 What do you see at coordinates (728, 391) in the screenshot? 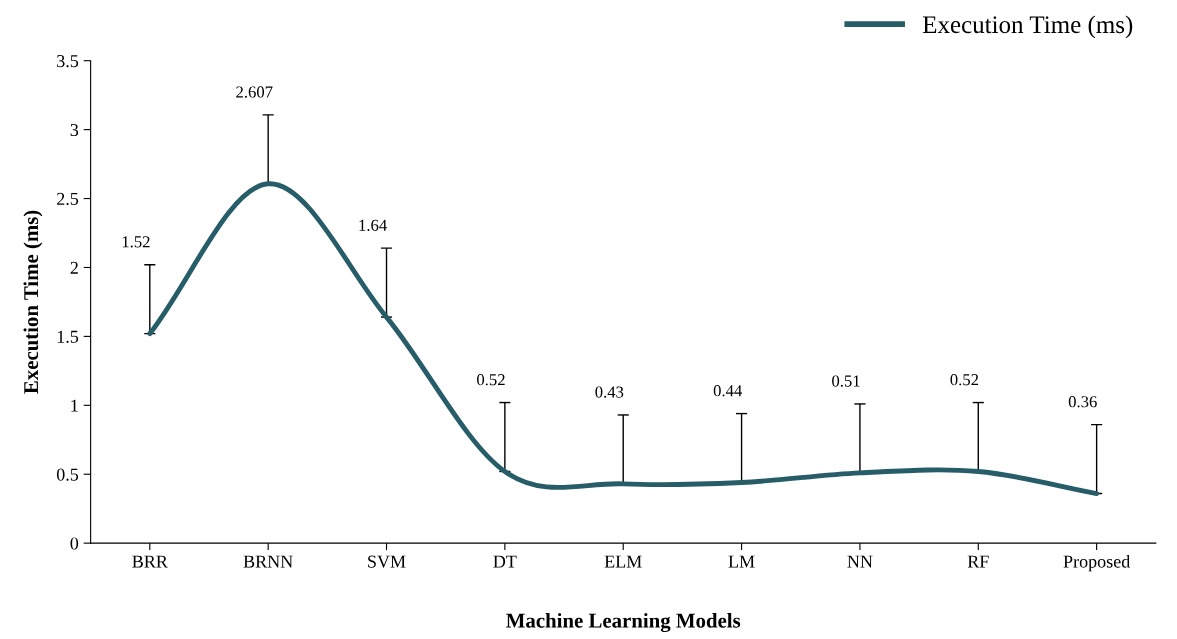
I see `annotation: 0.44` at bounding box center [728, 391].